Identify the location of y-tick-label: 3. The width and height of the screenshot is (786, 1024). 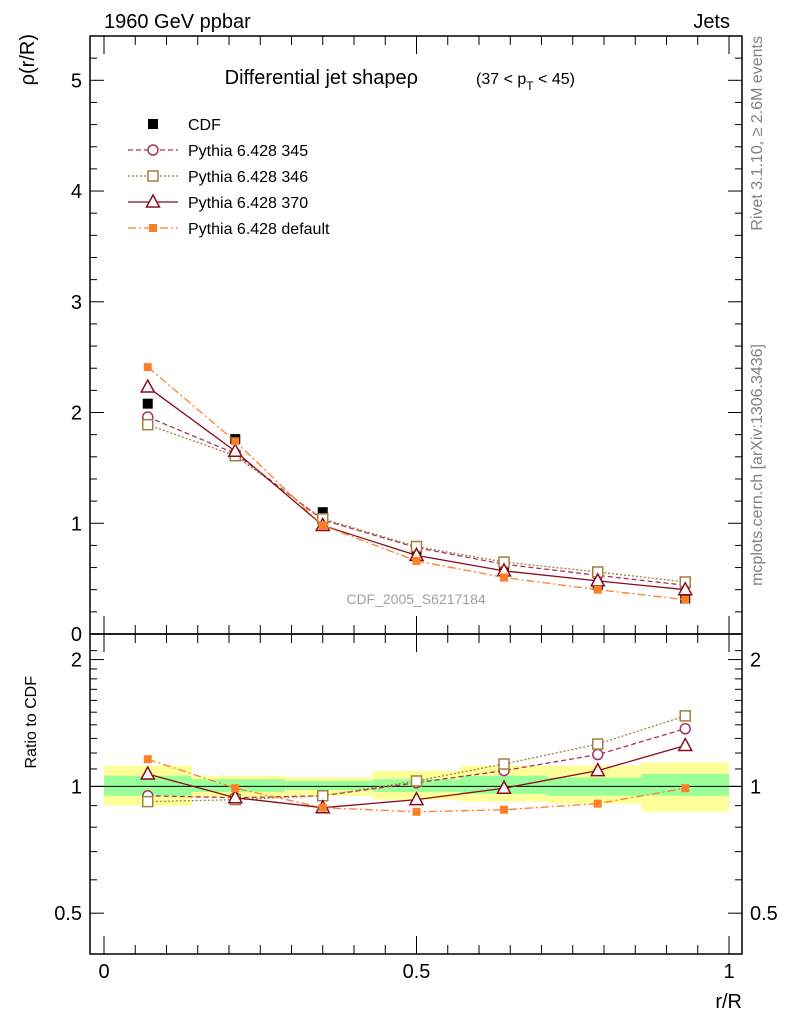
(76, 303).